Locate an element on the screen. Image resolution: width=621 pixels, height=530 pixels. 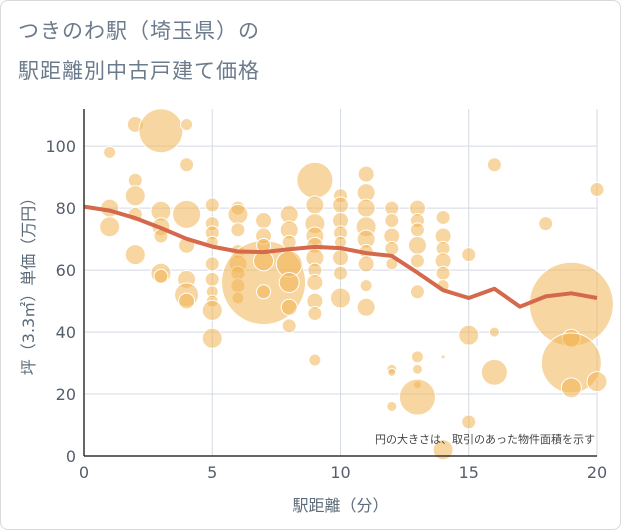
x-tick-label: 5 is located at coordinates (212, 472).